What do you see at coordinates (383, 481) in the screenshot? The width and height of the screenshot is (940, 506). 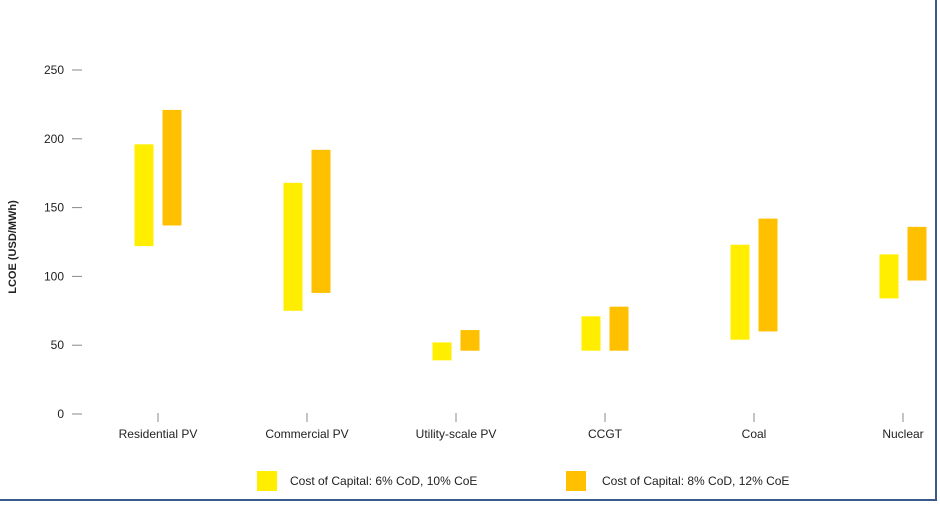 I see `legend-label: Cost of Capital: 6% CoD, 10% CoE` at bounding box center [383, 481].